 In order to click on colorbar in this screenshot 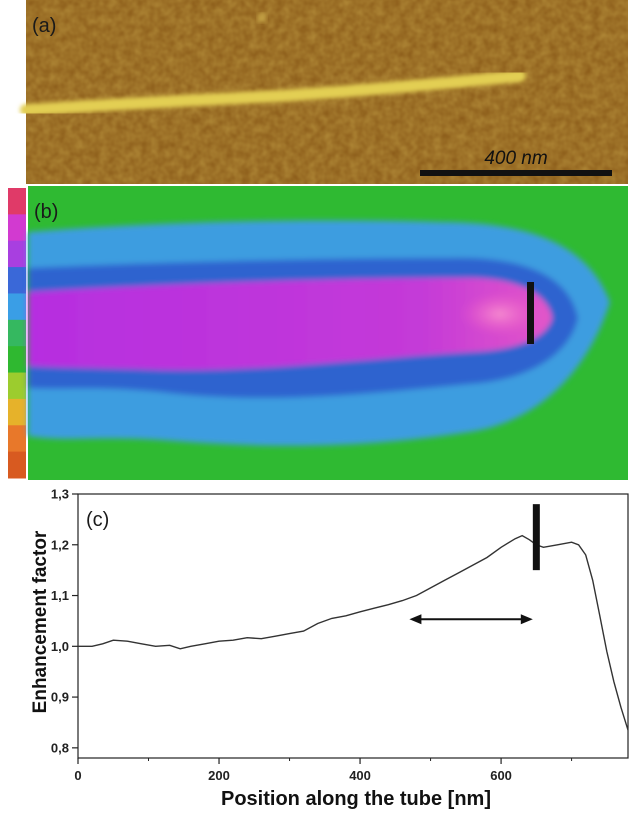, I will do `click(17, 333)`.